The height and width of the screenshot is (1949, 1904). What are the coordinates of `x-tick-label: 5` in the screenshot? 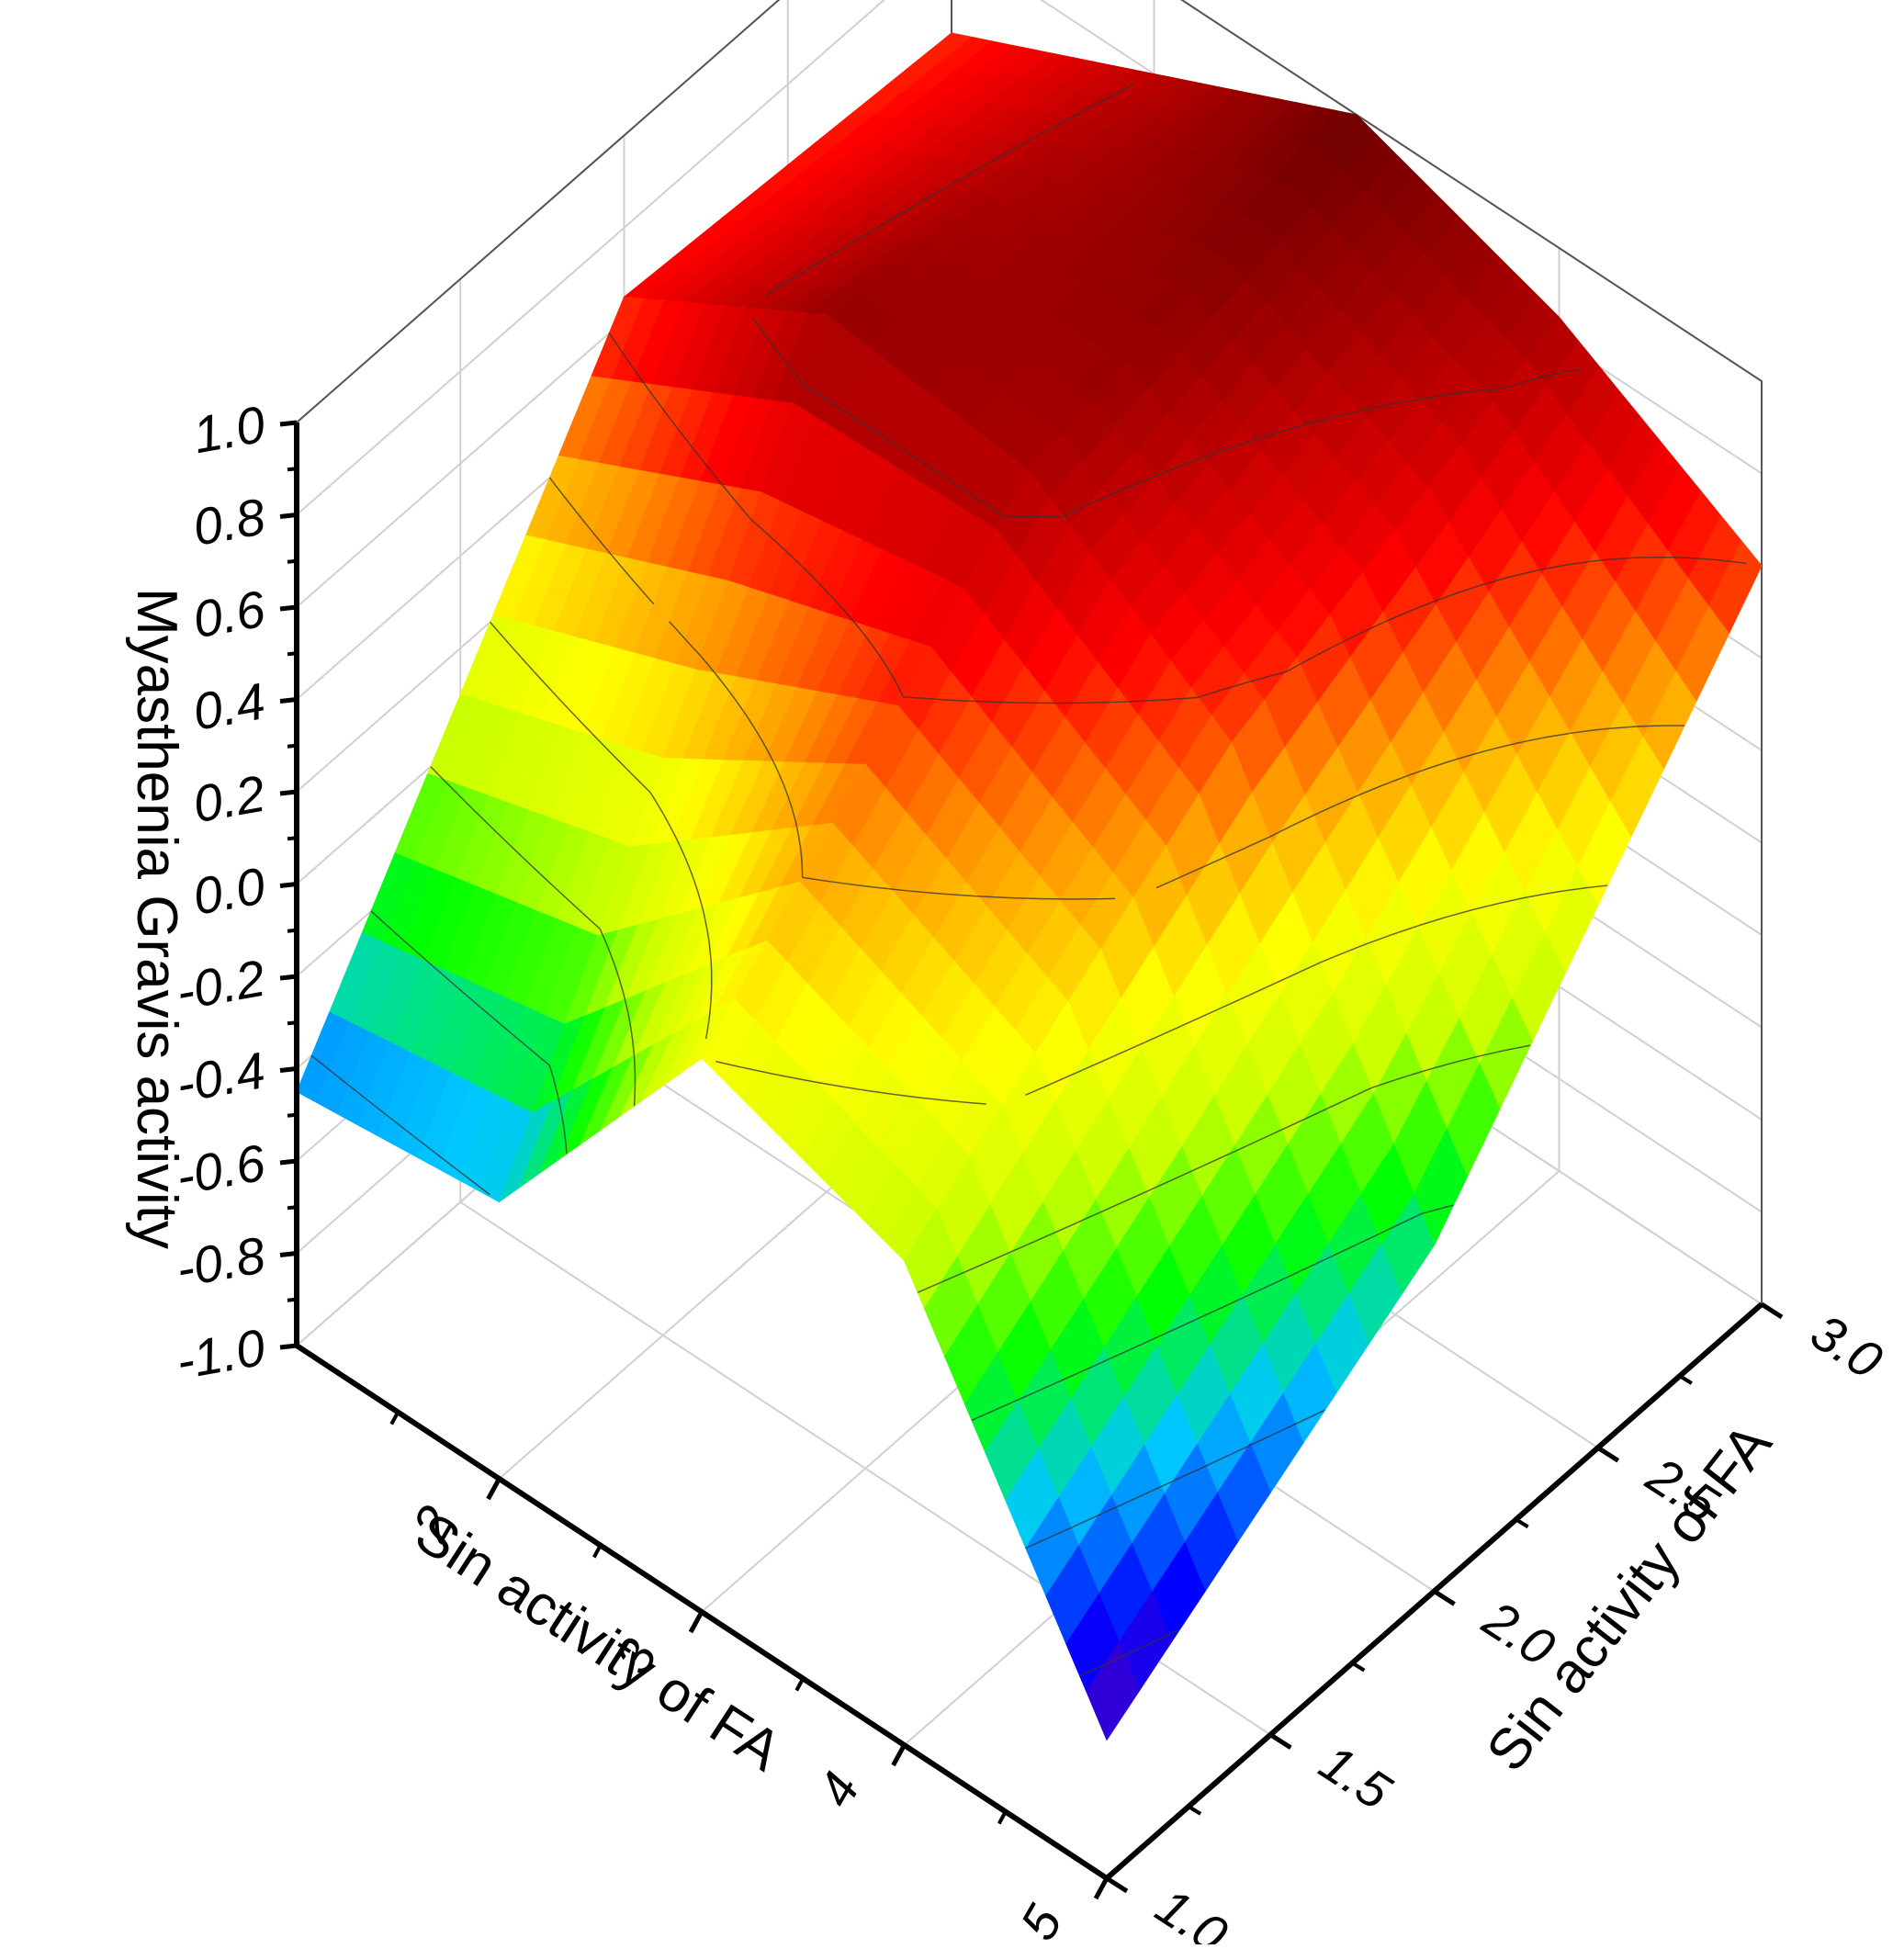 It's located at (1041, 1919).